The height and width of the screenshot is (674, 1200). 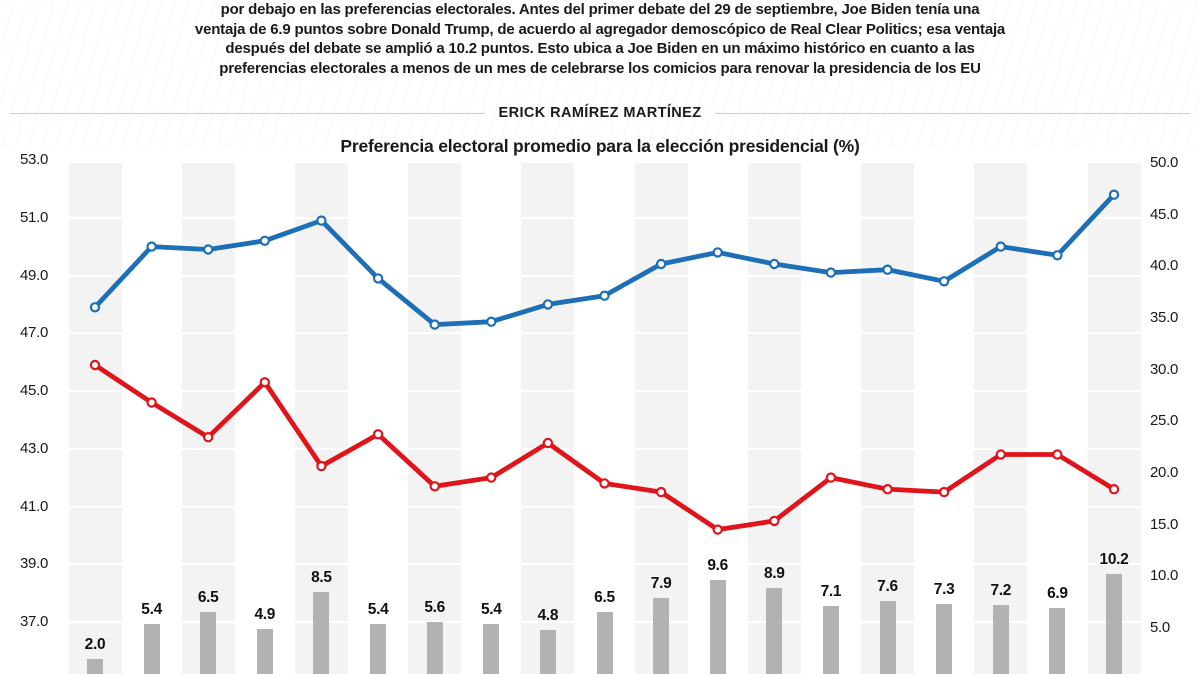 What do you see at coordinates (1164, 369) in the screenshot?
I see `right-axis-tick-label: 30.0` at bounding box center [1164, 369].